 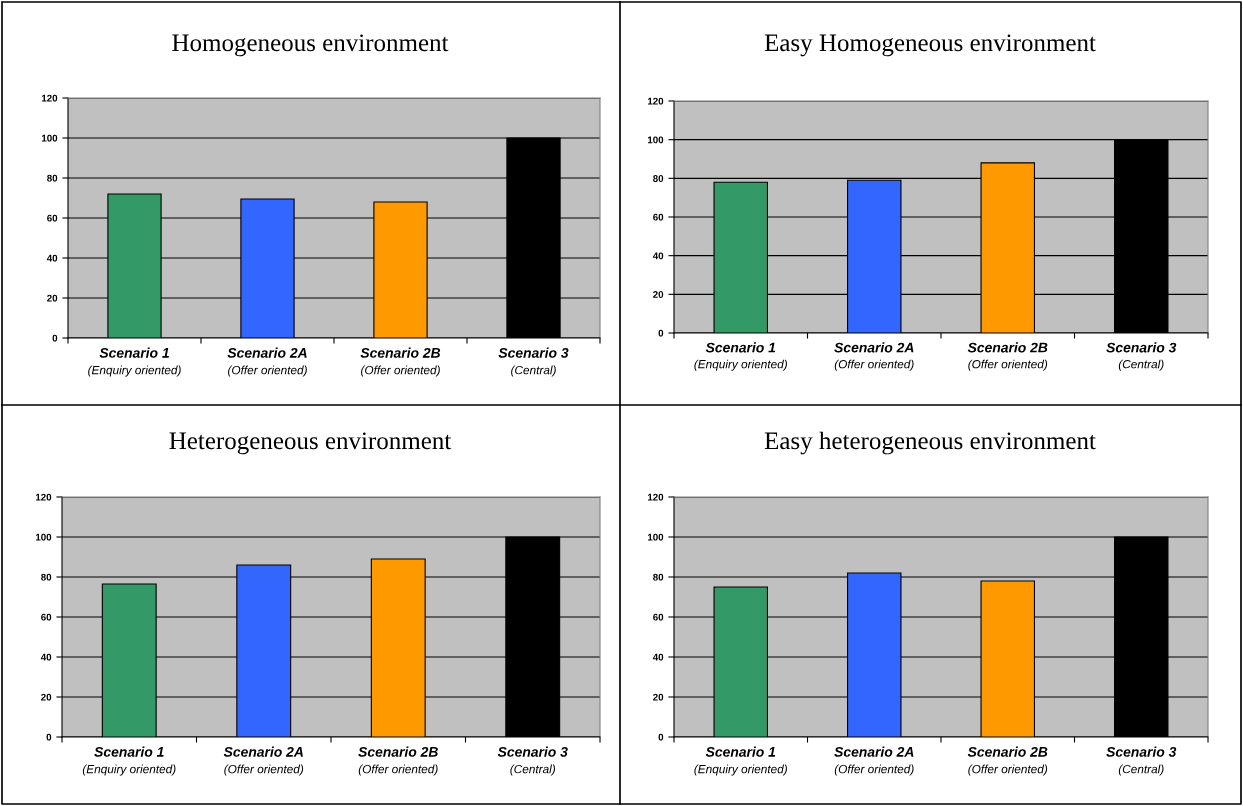 I want to click on chart-title: Heterogeneous environment, so click(x=310, y=443).